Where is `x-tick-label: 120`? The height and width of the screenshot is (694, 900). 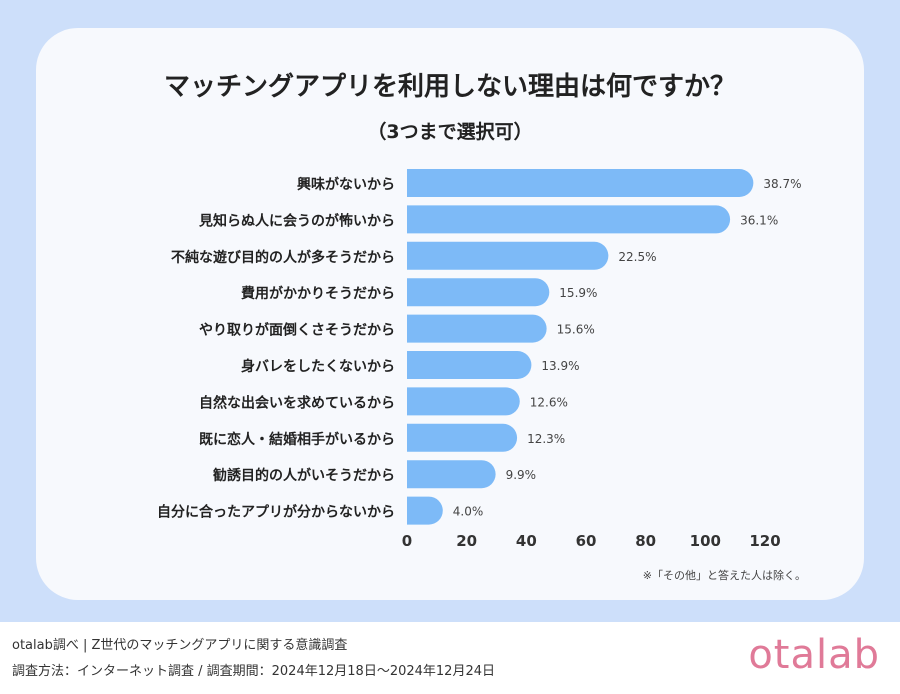 x-tick-label: 120 is located at coordinates (764, 541).